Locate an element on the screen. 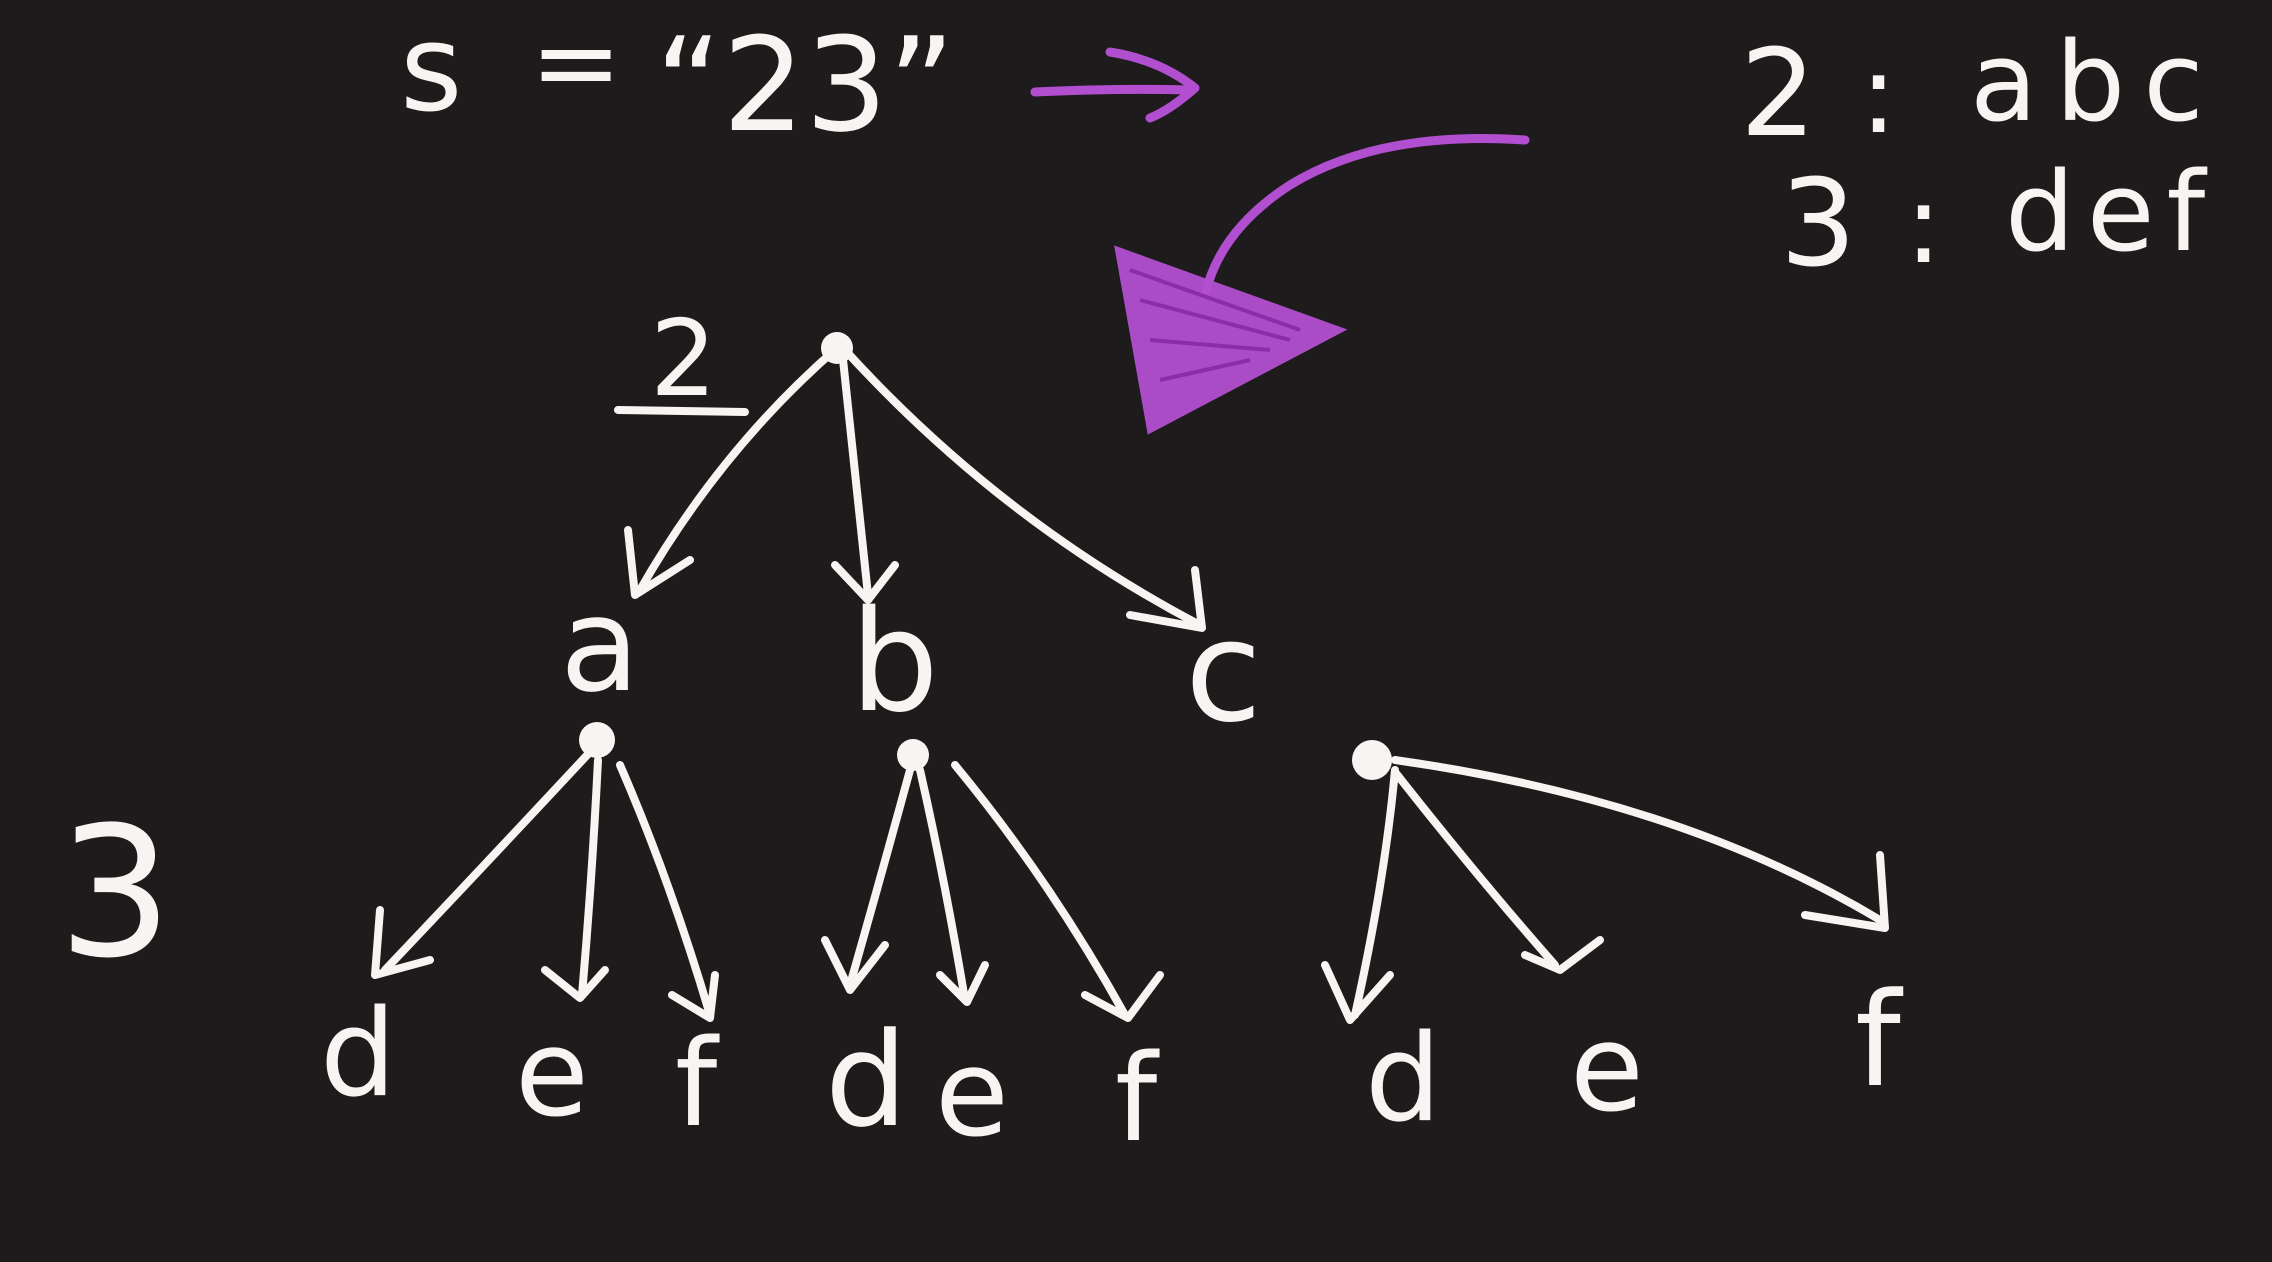  level-label-digit-2: 2 is located at coordinates (683, 359).